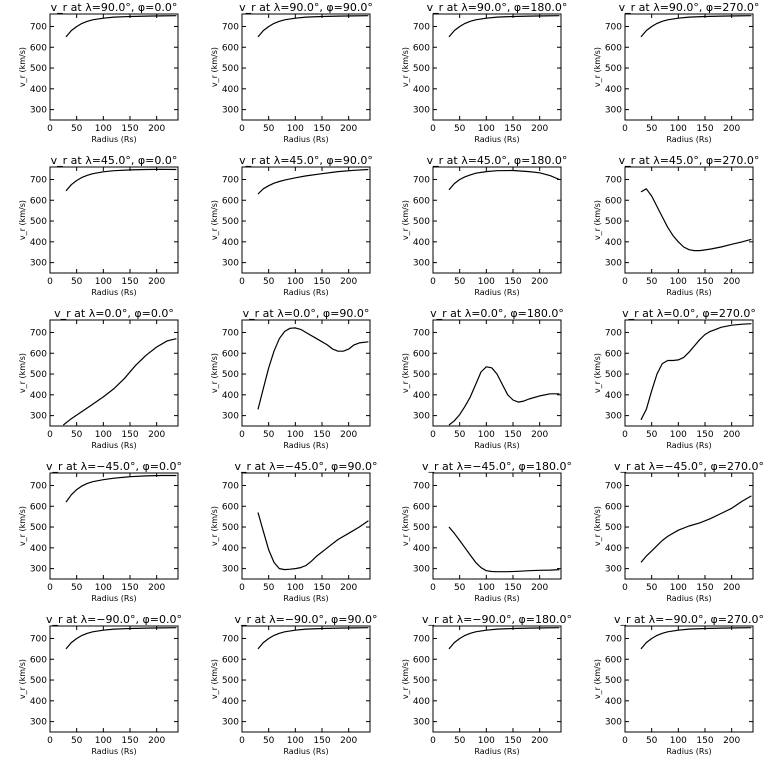 The height and width of the screenshot is (768, 768). Describe the element at coordinates (497, 619) in the screenshot. I see `chart-title: v_r at λ=−90.0°, φ=180.0°` at that location.